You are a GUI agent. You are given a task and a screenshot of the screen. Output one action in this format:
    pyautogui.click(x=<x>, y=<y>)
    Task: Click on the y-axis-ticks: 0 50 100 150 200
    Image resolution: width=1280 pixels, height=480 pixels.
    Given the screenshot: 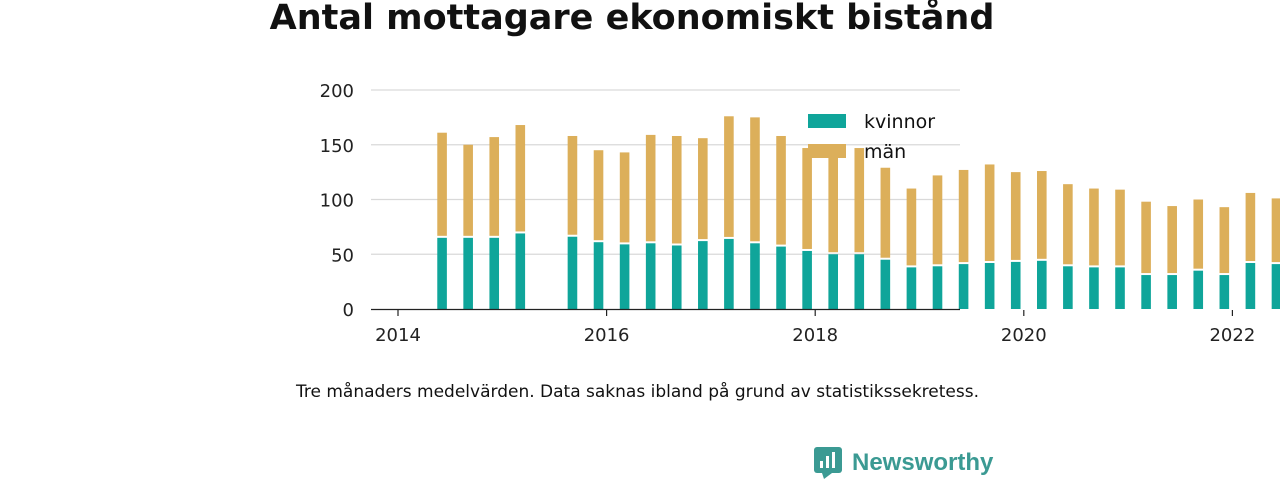 What is the action you would take?
    pyautogui.click(x=337, y=201)
    